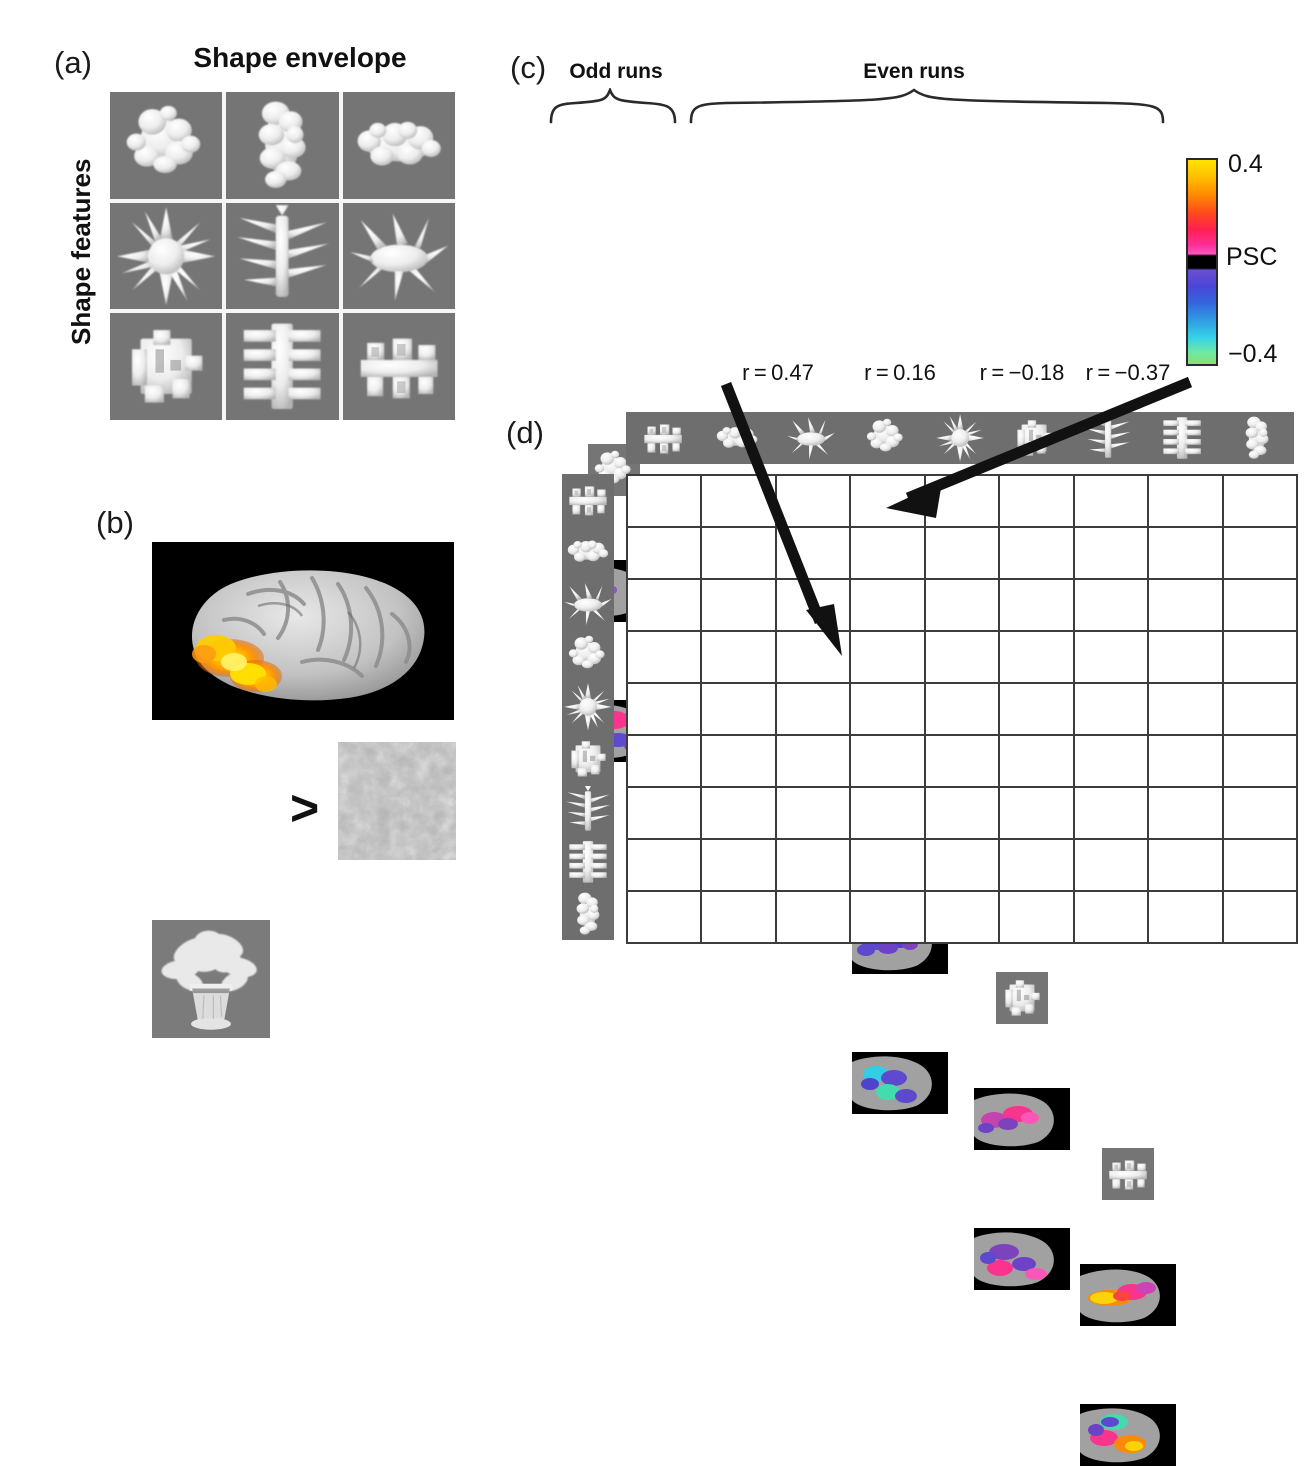 The width and height of the screenshot is (1316, 1466). What do you see at coordinates (962, 501) in the screenshot?
I see `rdm-cell-r1-c5` at bounding box center [962, 501].